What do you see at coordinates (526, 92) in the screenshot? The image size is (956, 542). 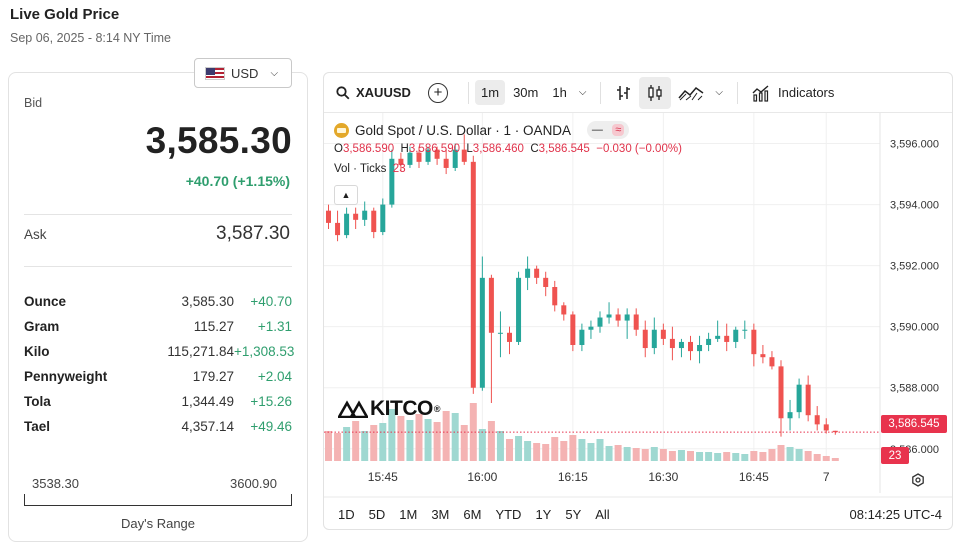 I see `interval-30m: 30m` at bounding box center [526, 92].